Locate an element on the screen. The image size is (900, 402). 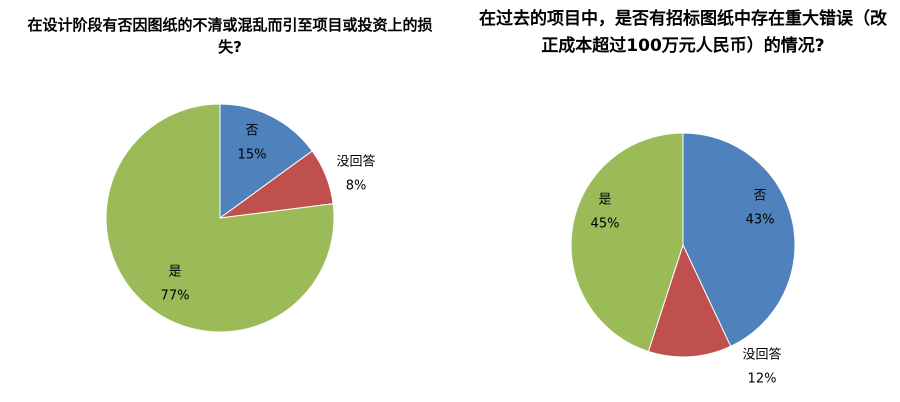
slice-value-label: 43% is located at coordinates (760, 220).